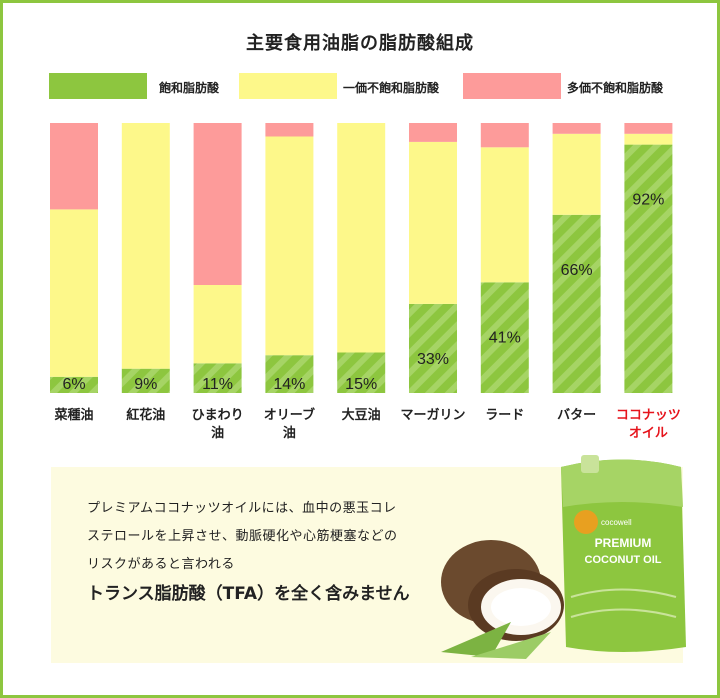  Describe the element at coordinates (577, 270) in the screenshot. I see `data-label: 66%` at that location.